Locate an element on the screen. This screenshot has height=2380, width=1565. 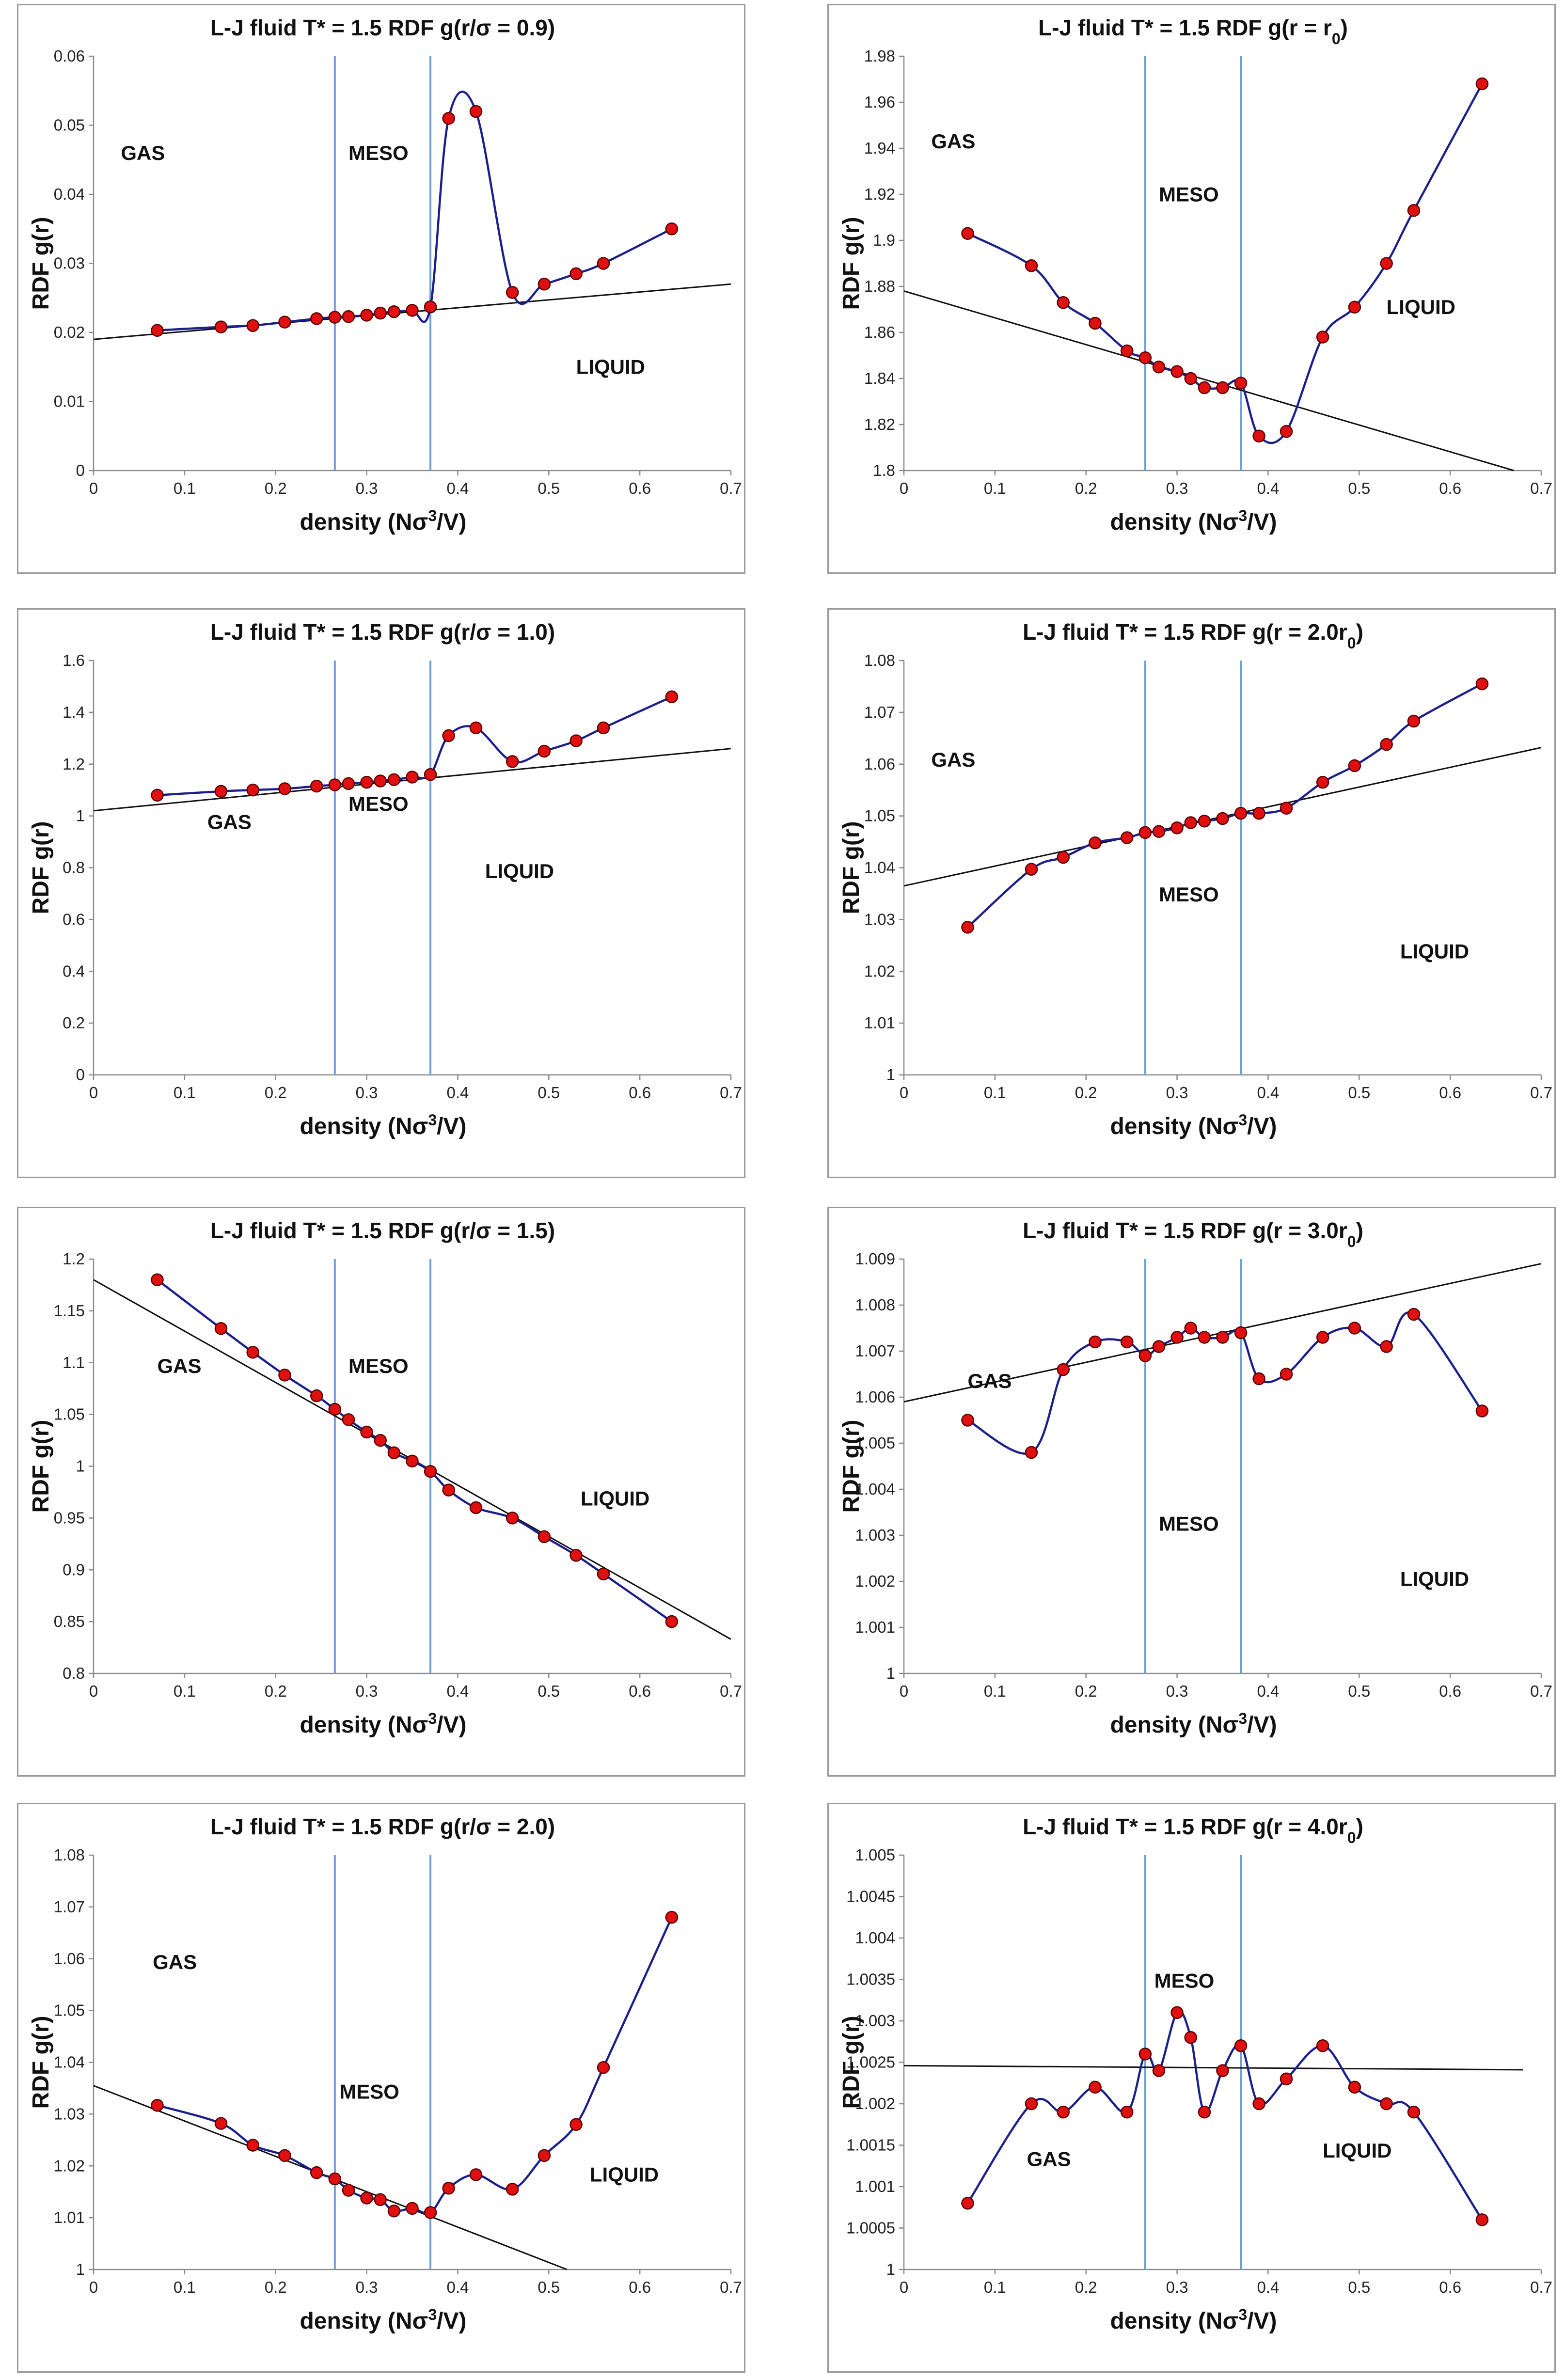
y-tick-label: 0.06 is located at coordinates (69, 56).